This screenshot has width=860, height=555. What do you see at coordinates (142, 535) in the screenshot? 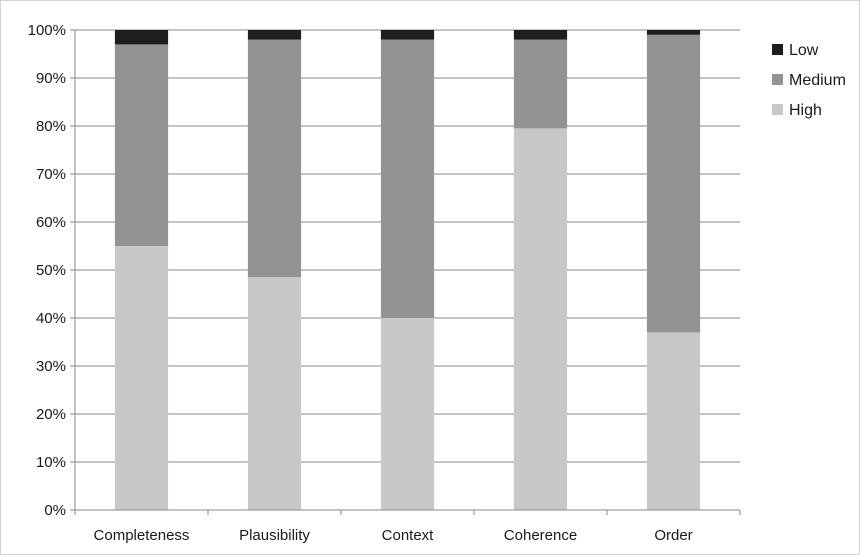
I see `x-tick-label-completeness: Completeness` at bounding box center [142, 535].